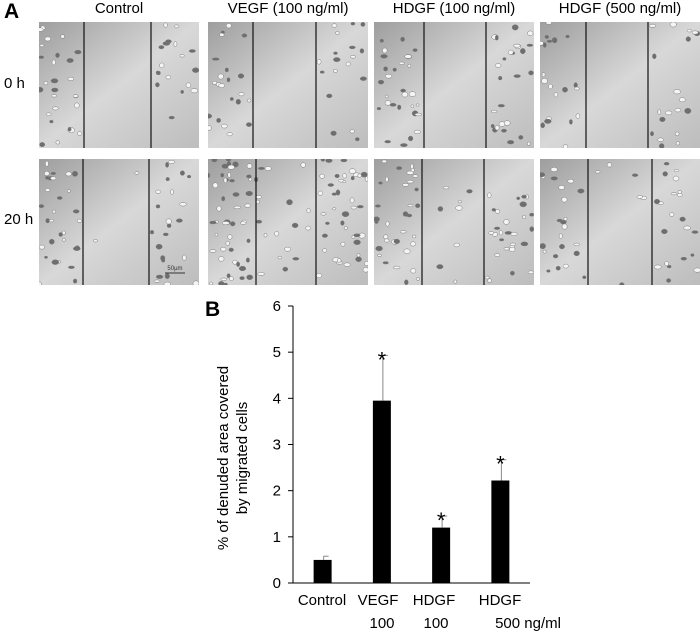  I want to click on y-tick-label: 3, so click(277, 445).